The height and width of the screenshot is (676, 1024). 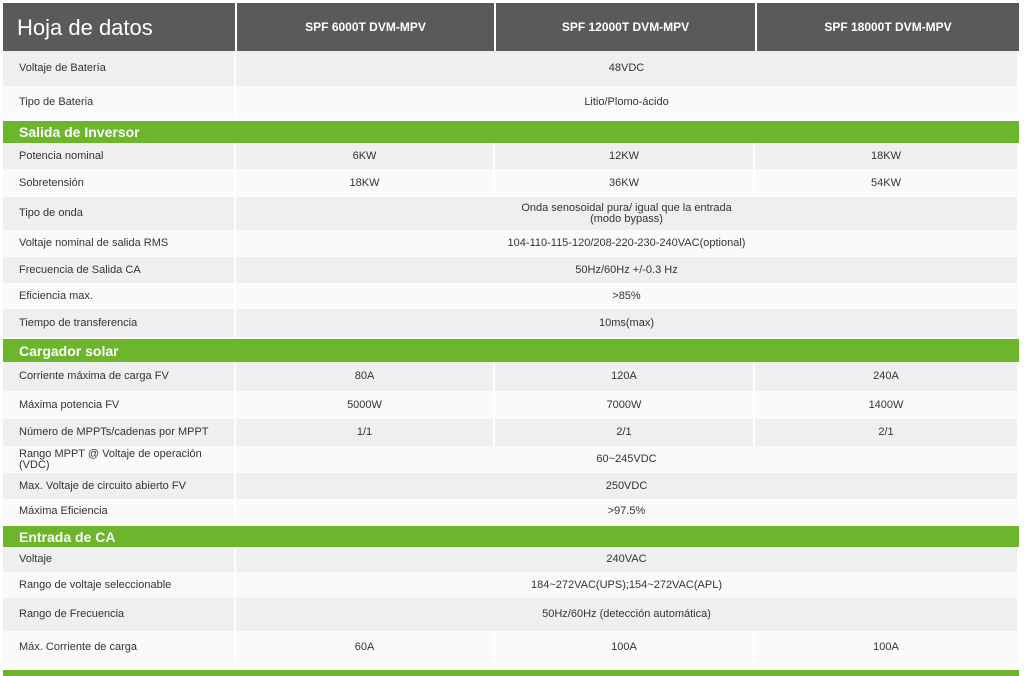 I want to click on row-label: Potencia nominal, so click(x=119, y=156).